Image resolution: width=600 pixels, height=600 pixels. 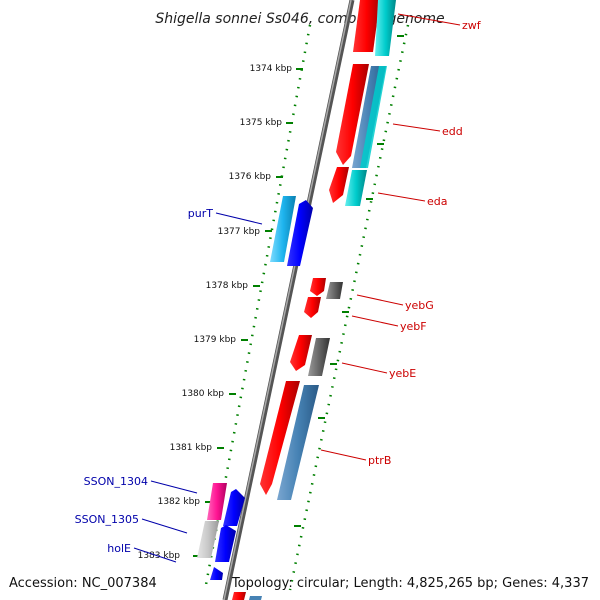 I want to click on tick-label: 1381 kbp, so click(x=191, y=448).